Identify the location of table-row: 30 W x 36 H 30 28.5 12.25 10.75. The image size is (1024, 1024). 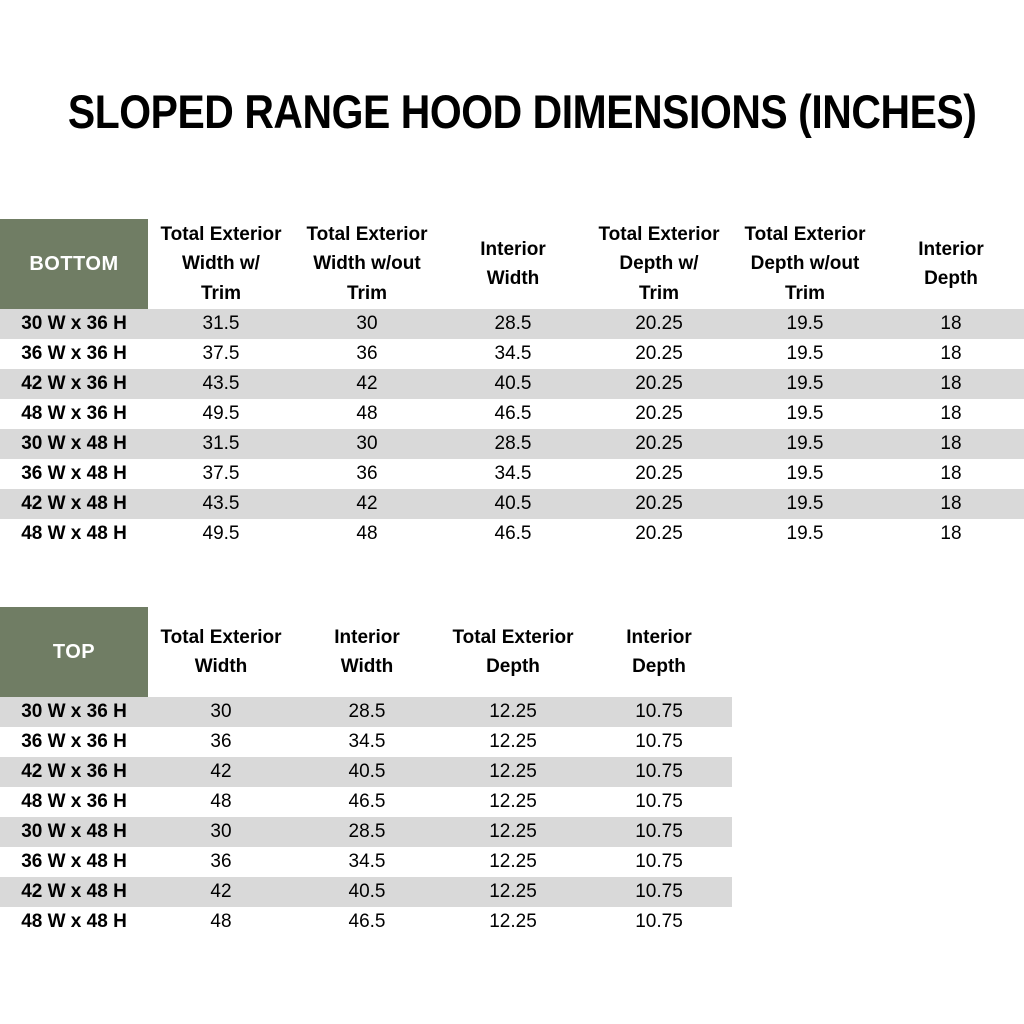
(366, 712).